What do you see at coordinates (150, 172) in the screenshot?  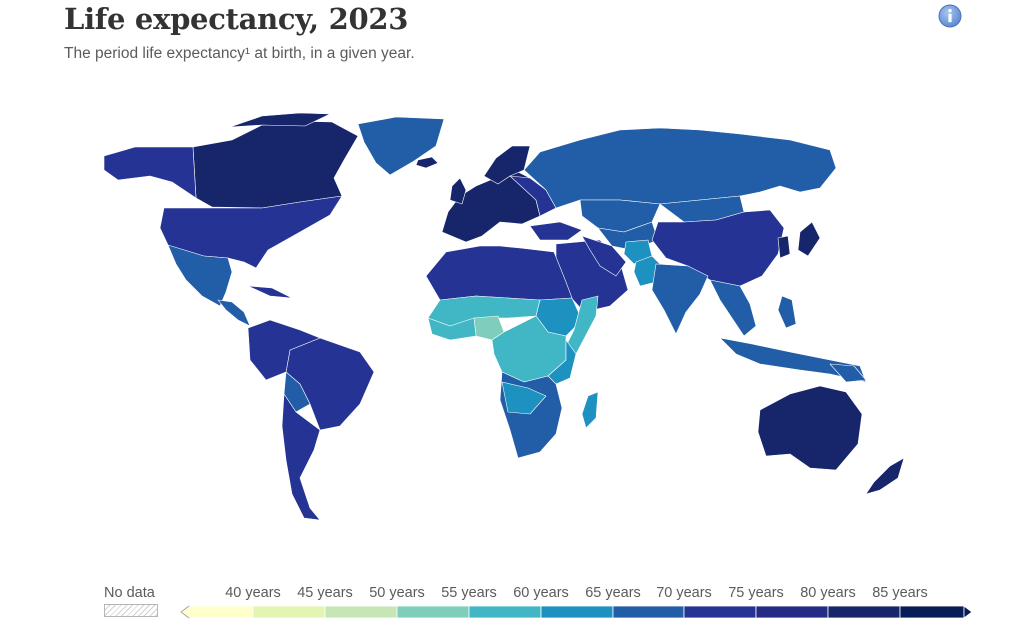 I see `country-alaska` at bounding box center [150, 172].